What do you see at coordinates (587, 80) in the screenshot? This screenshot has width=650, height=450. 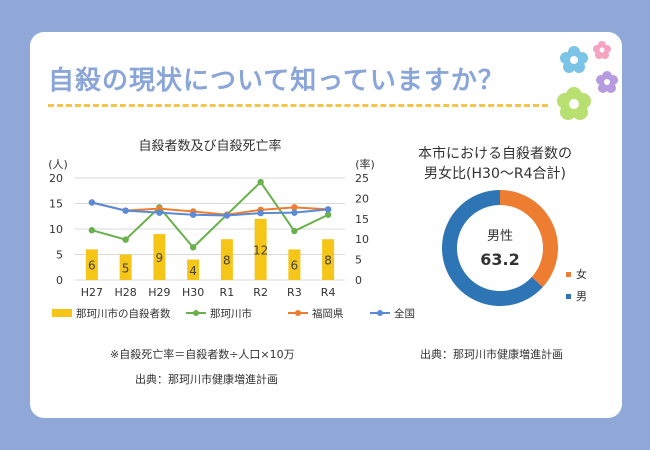 I see `flower-decoration-icon` at bounding box center [587, 80].